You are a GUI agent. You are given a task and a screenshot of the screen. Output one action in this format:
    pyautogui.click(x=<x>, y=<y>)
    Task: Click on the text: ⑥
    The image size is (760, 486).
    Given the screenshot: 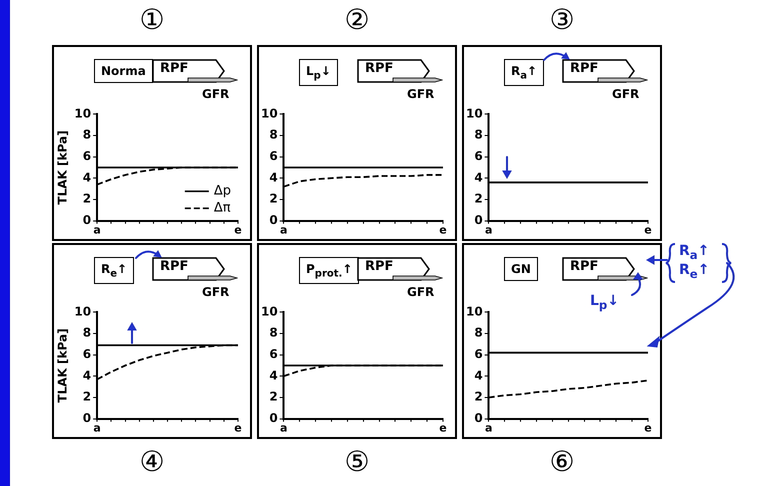 What is the action you would take?
    pyautogui.click(x=562, y=461)
    